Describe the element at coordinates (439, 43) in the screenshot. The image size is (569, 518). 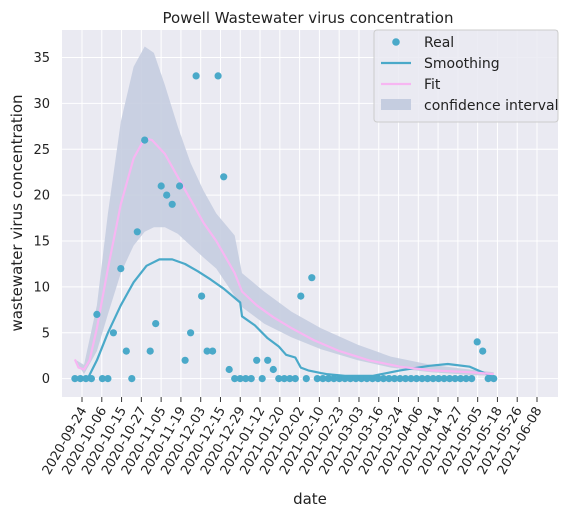
I see `legend-real-label: Real` at that location.